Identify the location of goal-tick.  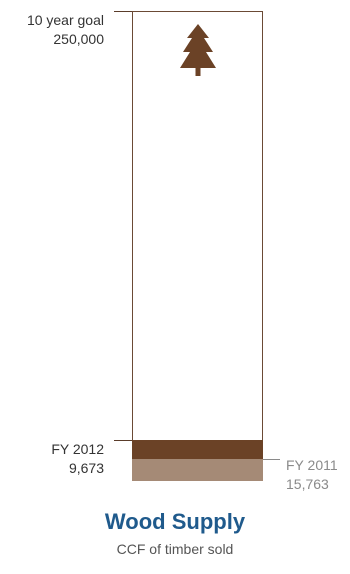
(123, 11).